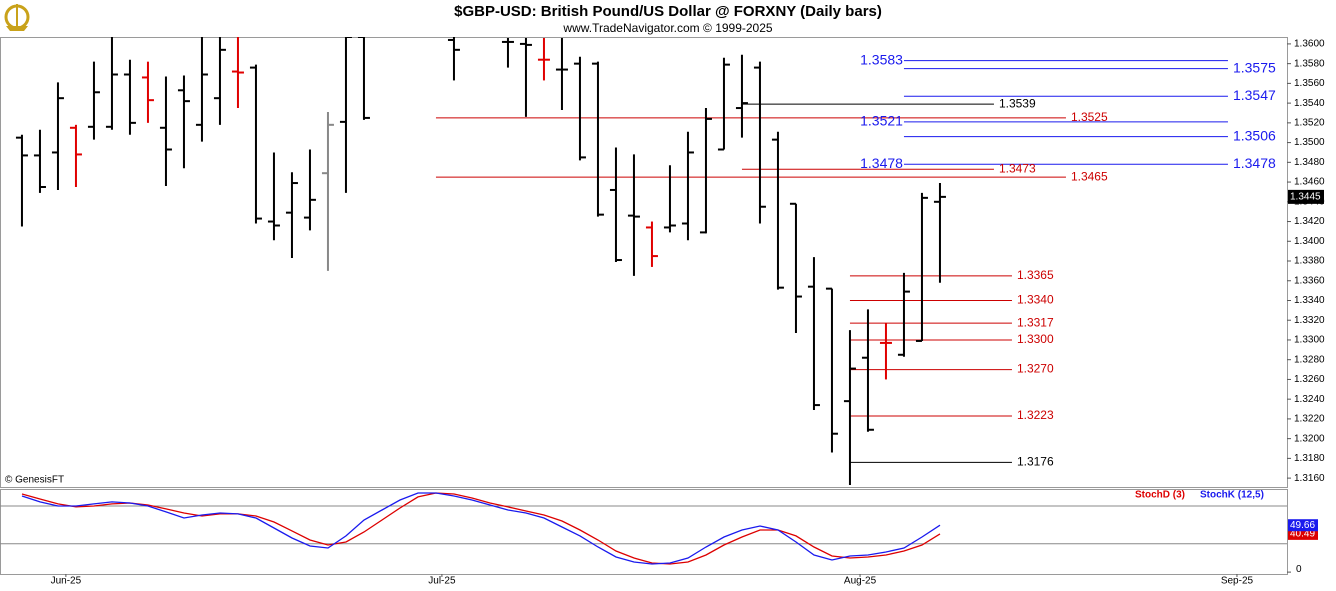  Describe the element at coordinates (667, 28) in the screenshot. I see `chart-subtitle: www.TradeNavigator.com © 1999-2025` at that location.